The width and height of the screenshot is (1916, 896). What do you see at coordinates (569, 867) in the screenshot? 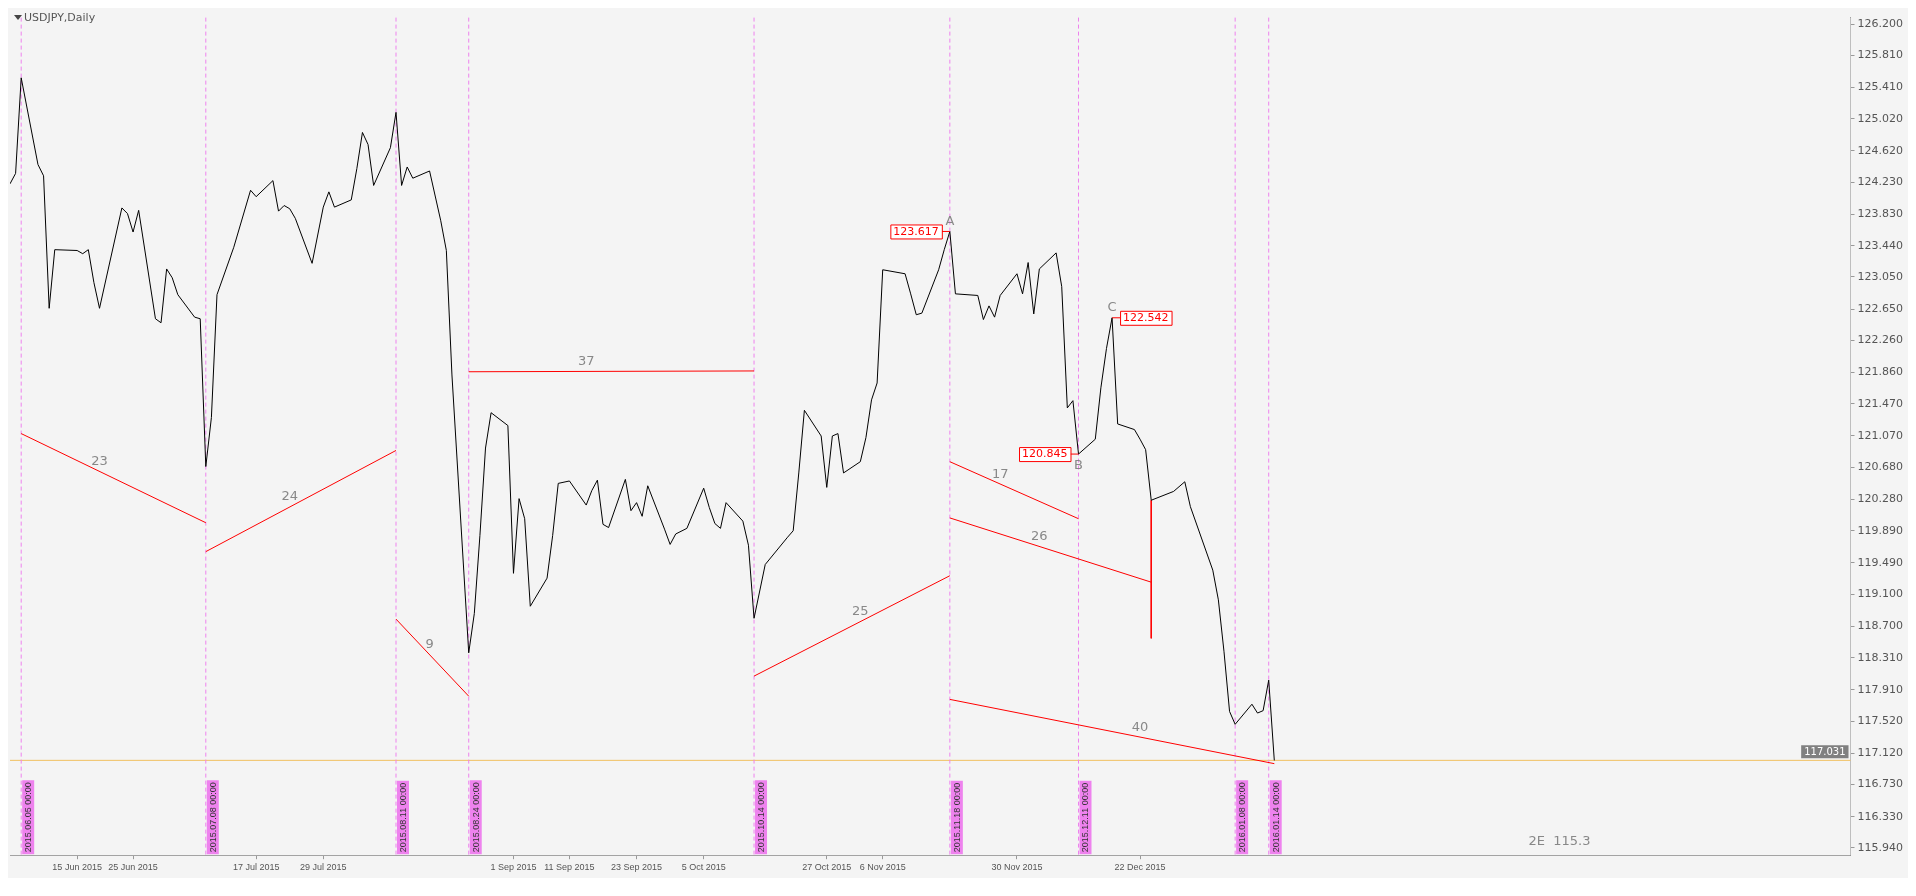
I see `x-tick-label: 11 Sep 2015` at bounding box center [569, 867].